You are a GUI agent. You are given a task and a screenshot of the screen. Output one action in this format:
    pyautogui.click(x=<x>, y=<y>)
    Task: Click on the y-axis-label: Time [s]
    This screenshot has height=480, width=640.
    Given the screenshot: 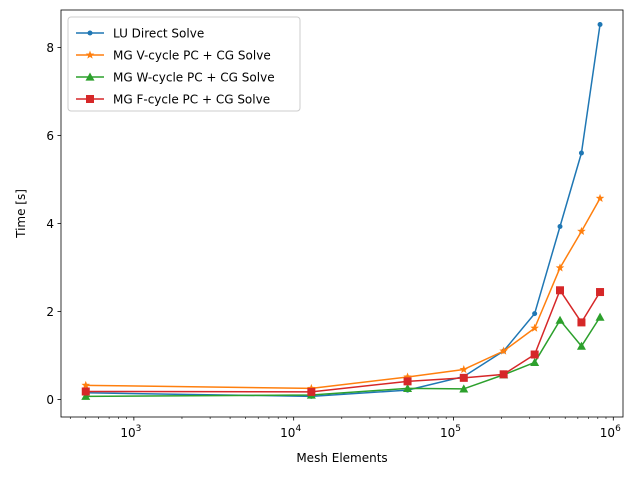 What is the action you would take?
    pyautogui.click(x=21, y=214)
    